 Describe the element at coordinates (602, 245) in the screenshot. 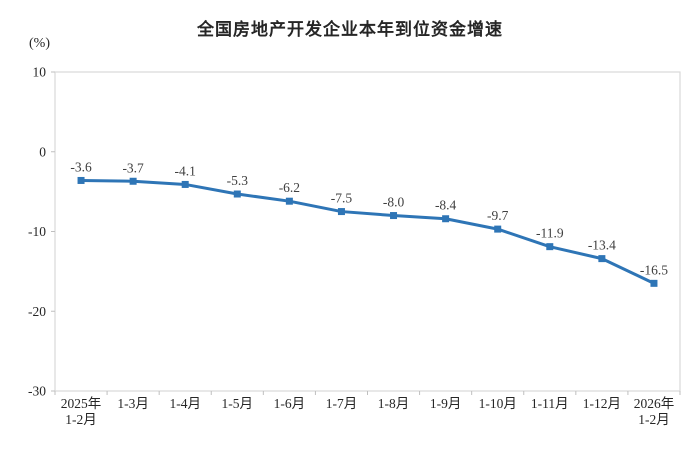

I see `data-label: -13.4` at that location.